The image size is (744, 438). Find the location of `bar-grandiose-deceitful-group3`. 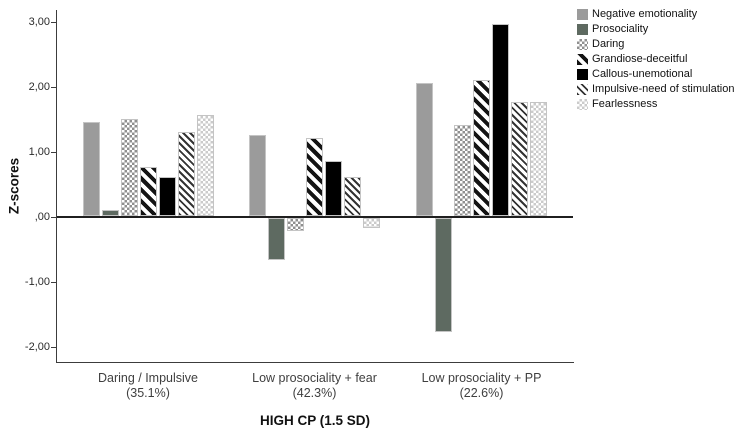

bar-grandiose-deceitful-group3 is located at coordinates (481, 147).